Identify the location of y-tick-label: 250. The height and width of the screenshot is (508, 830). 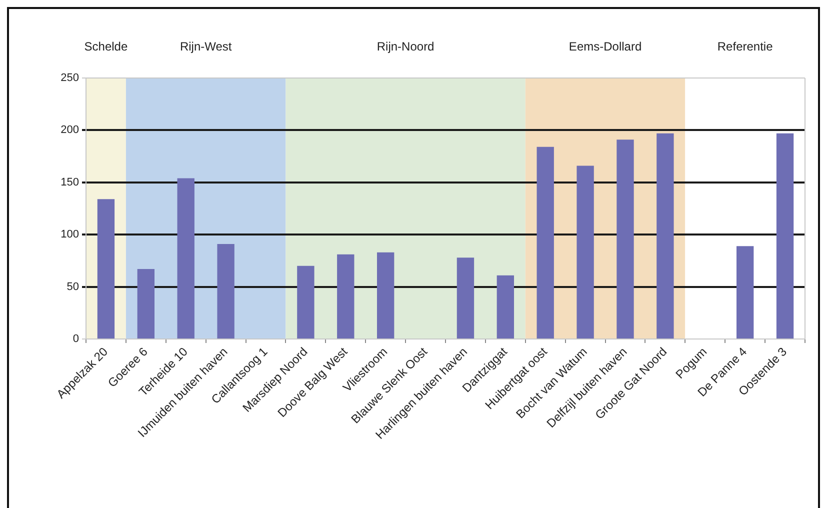
(69, 78).